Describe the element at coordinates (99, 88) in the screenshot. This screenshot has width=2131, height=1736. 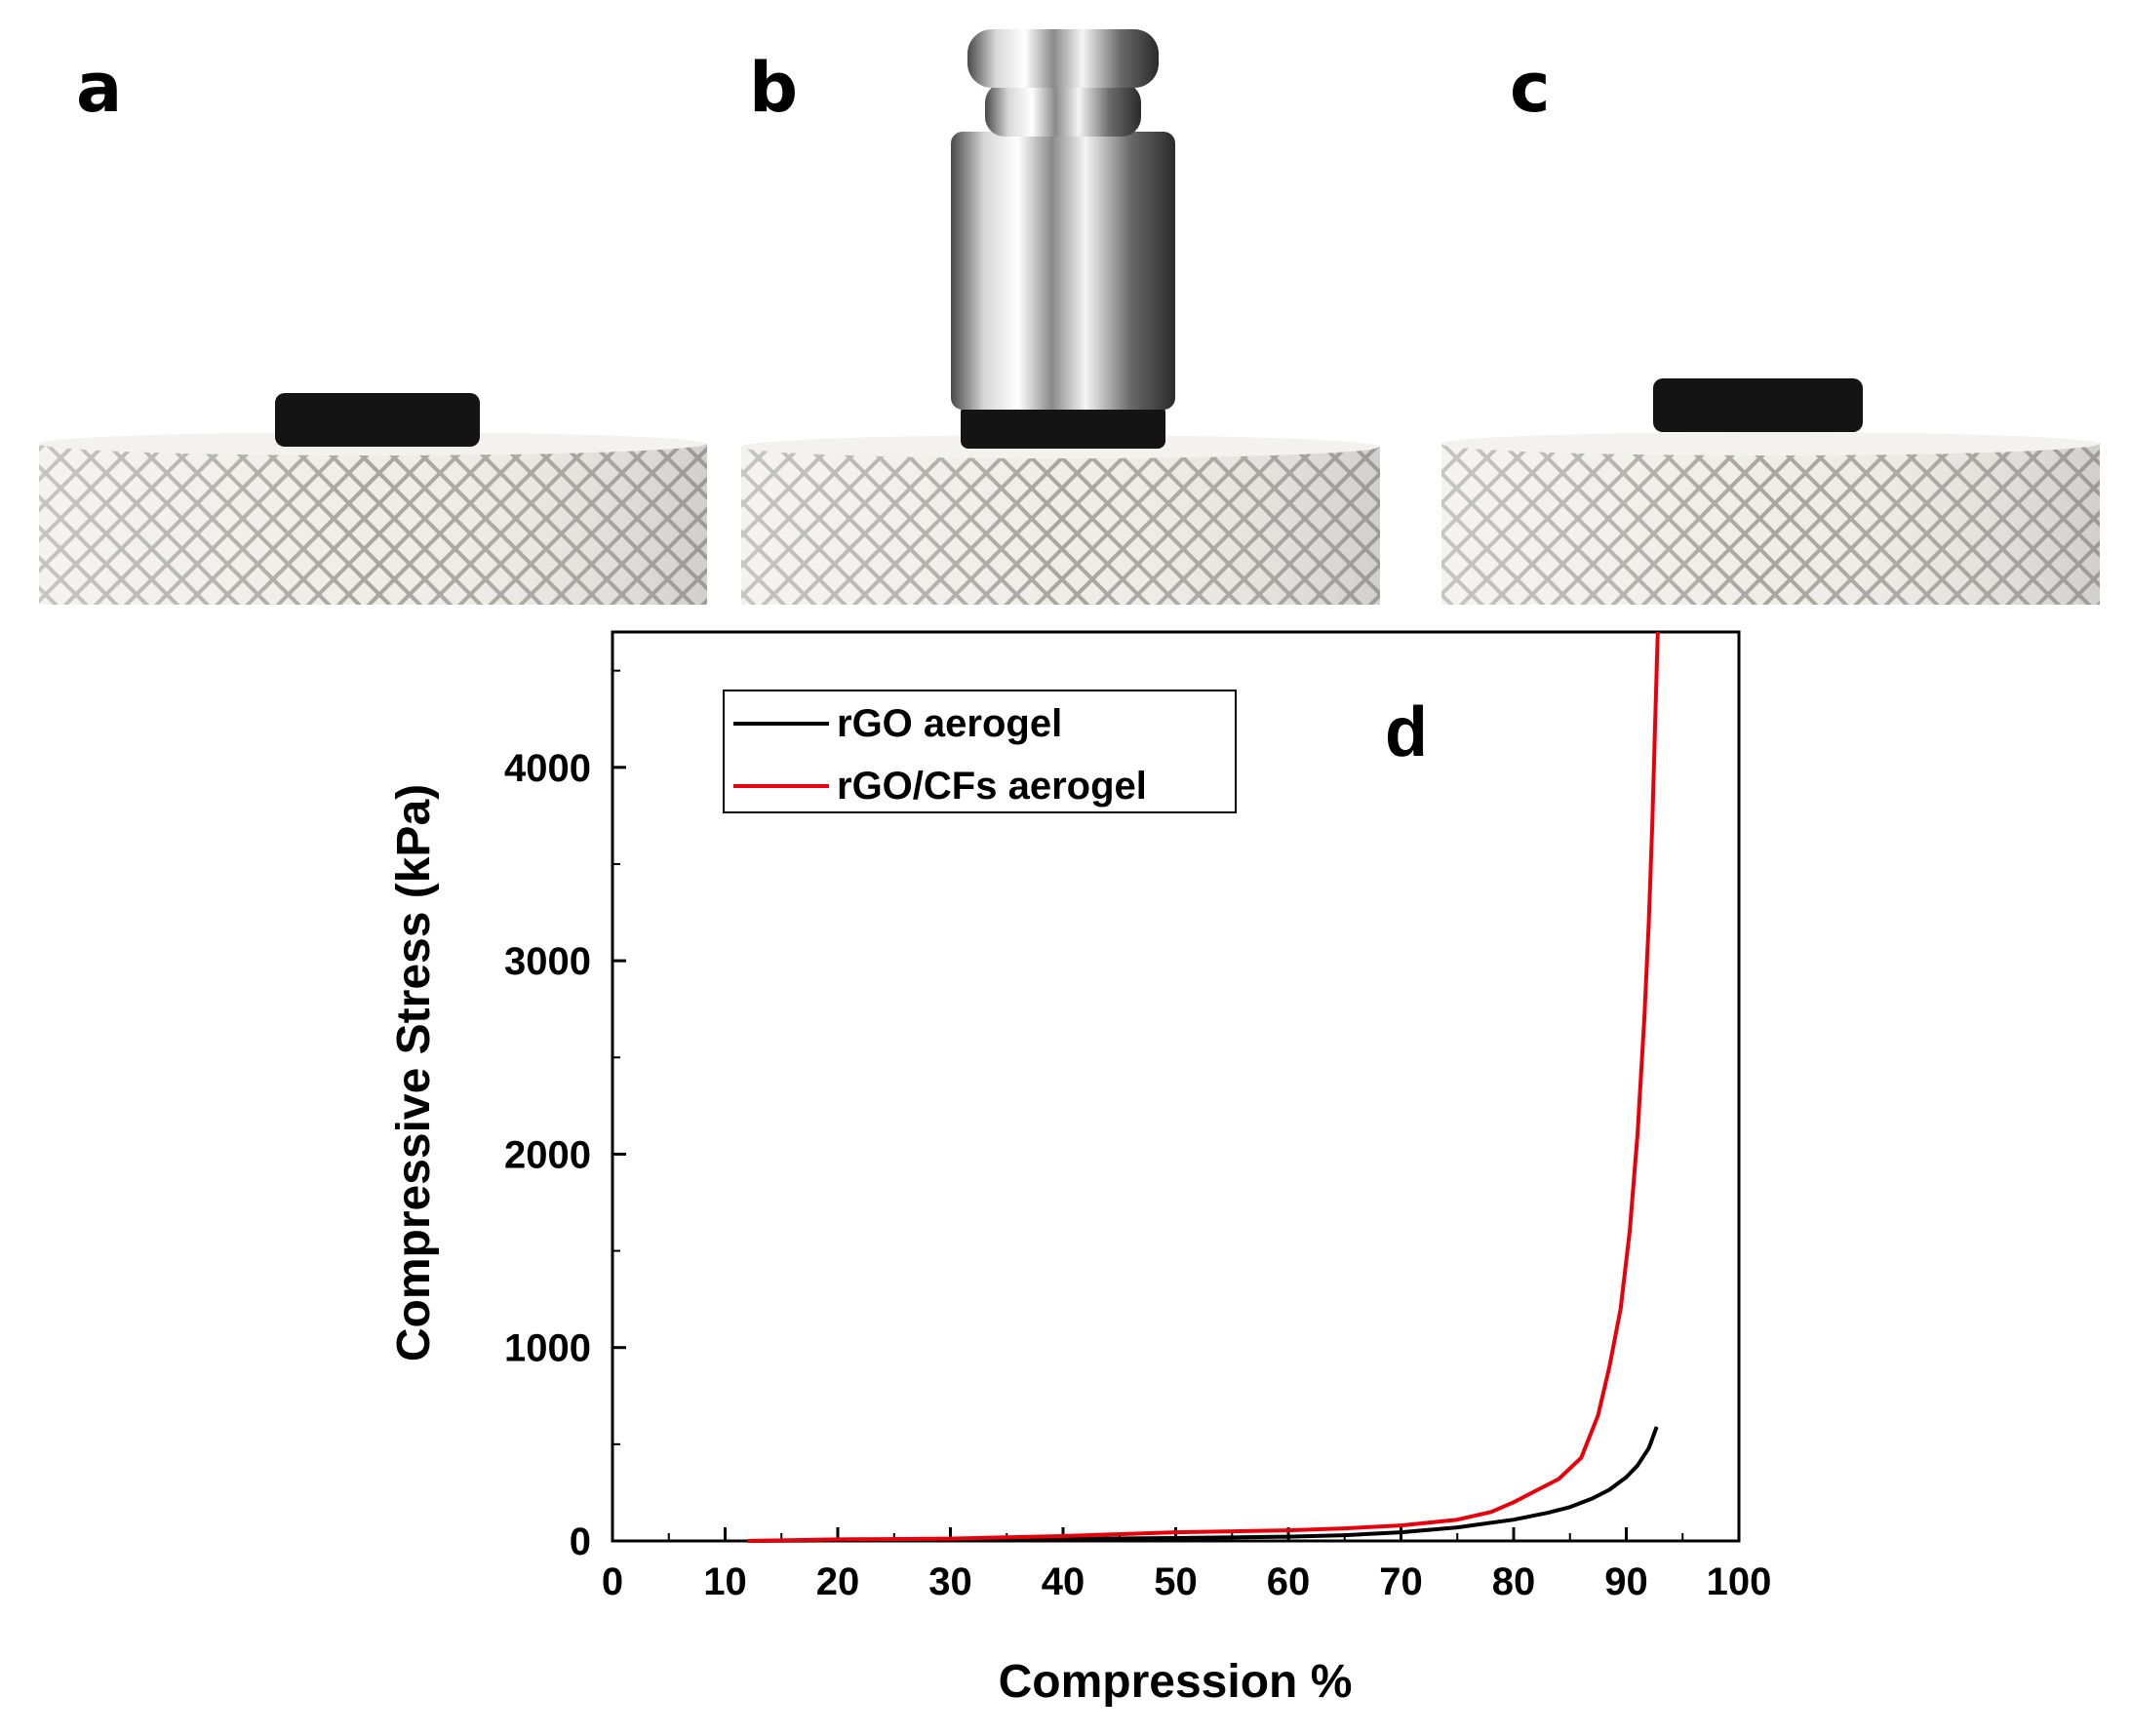
I see `panel-label-a: a` at that location.